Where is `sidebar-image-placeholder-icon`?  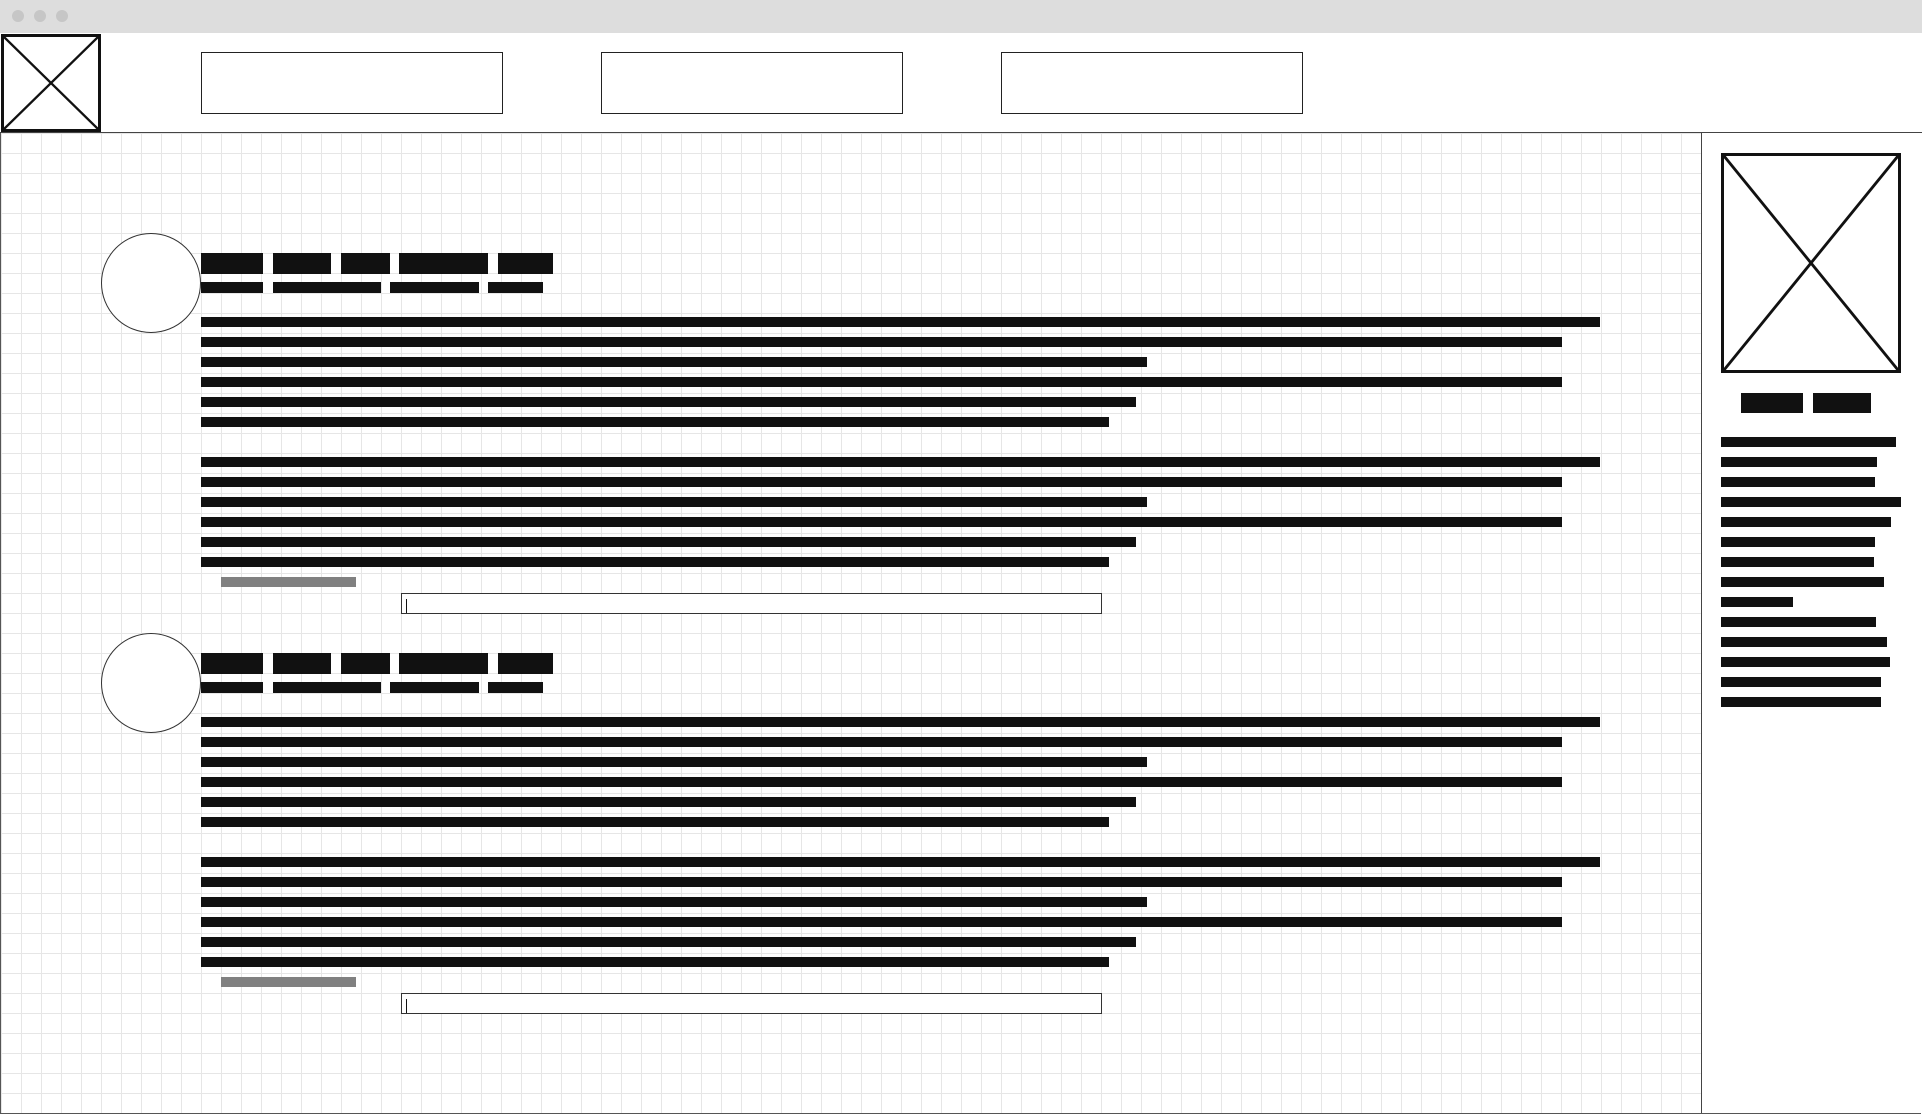
sidebar-image-placeholder-icon is located at coordinates (1811, 263).